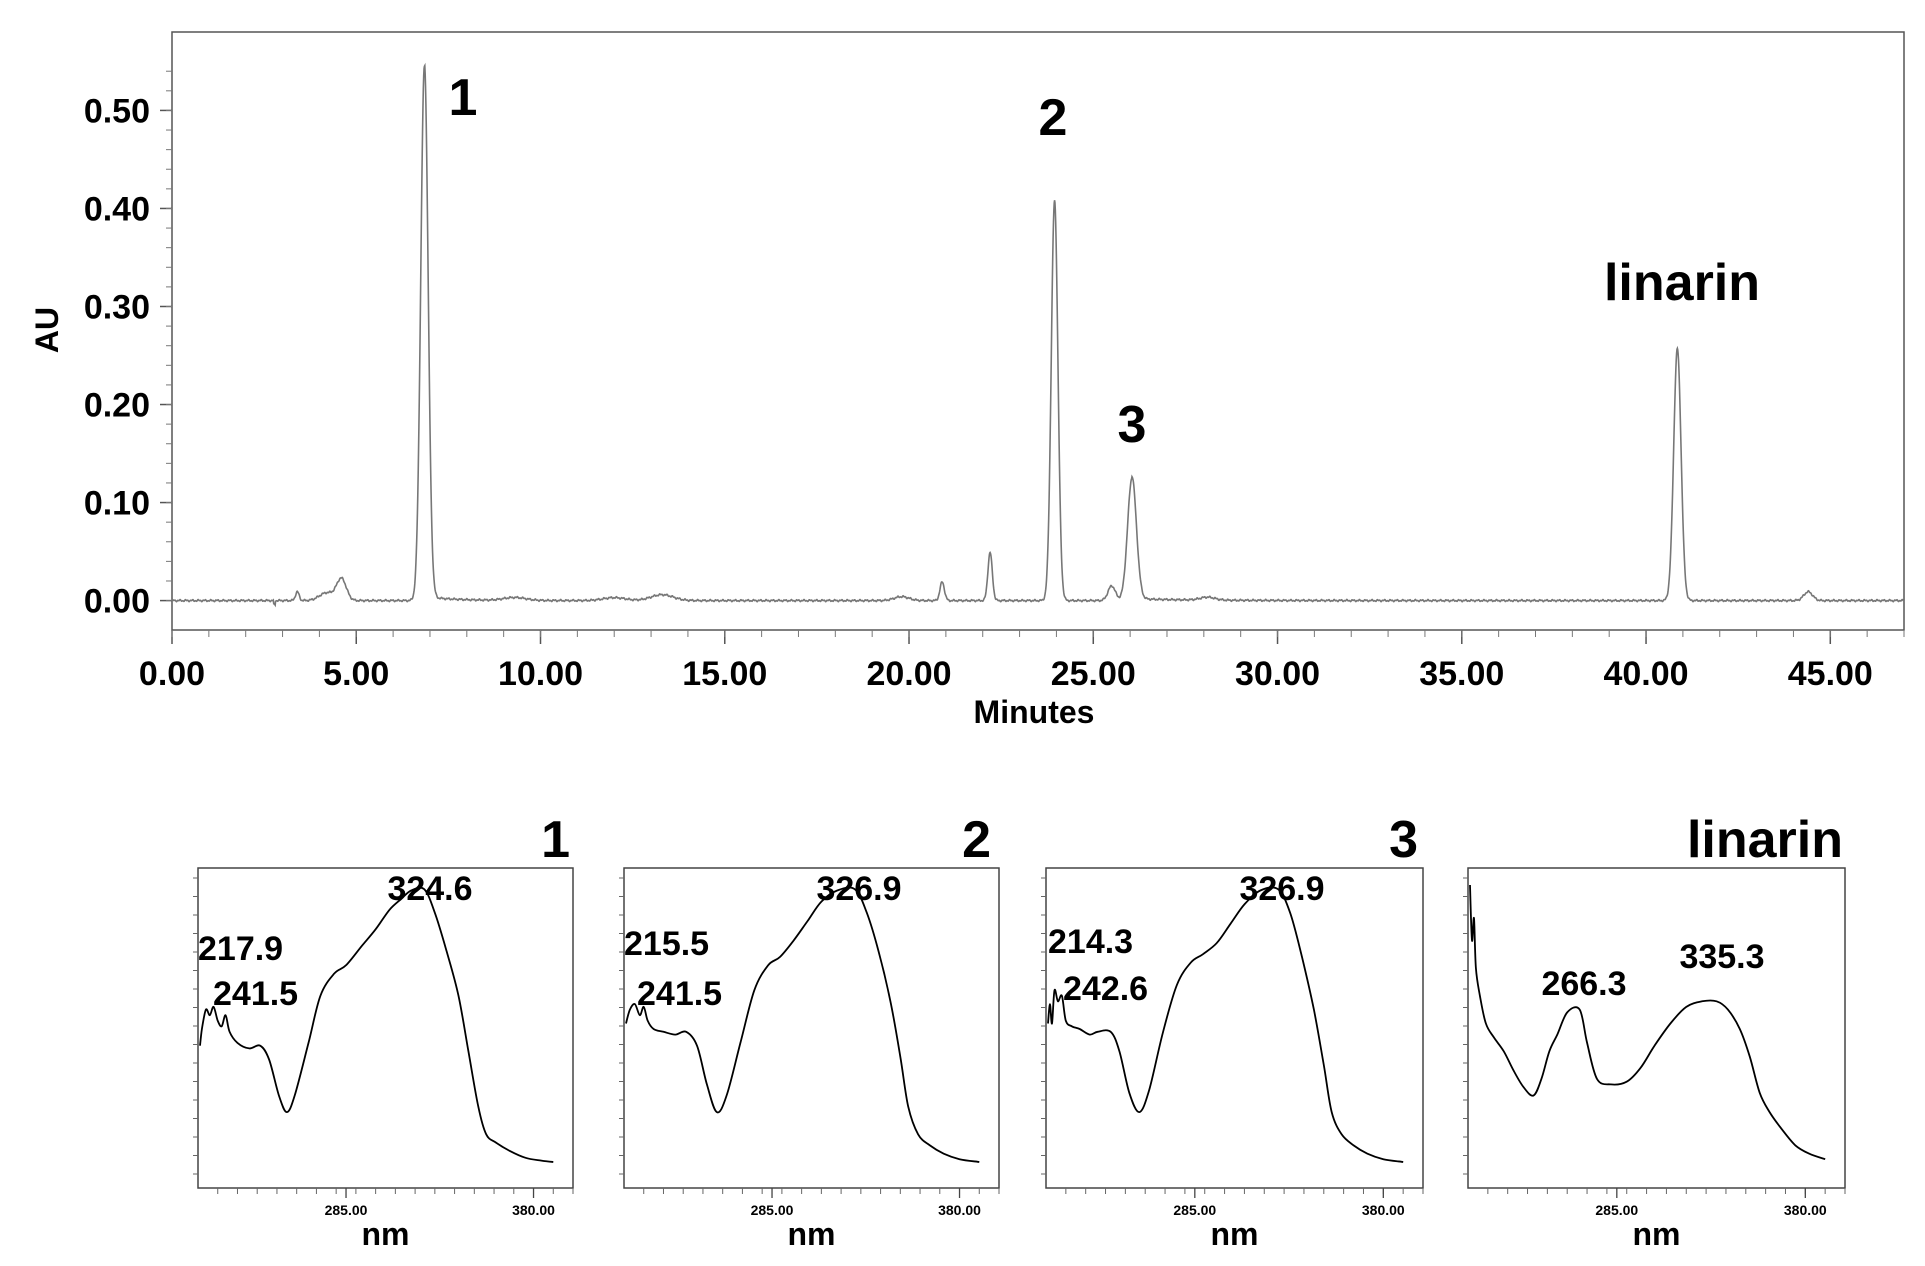 This screenshot has height=1266, width=1925. What do you see at coordinates (47, 330) in the screenshot?
I see `y-axis-title: AU` at bounding box center [47, 330].